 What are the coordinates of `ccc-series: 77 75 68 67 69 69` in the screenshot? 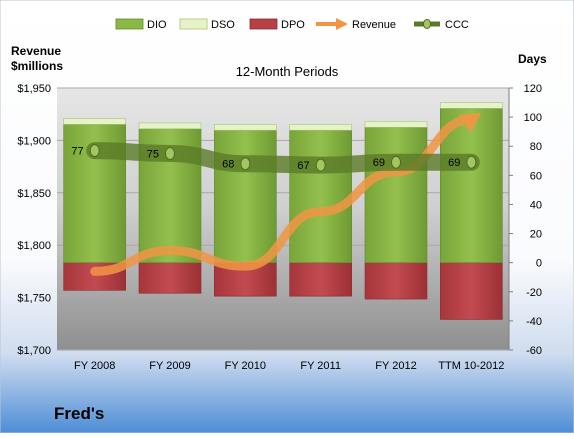 It's located at (275, 158).